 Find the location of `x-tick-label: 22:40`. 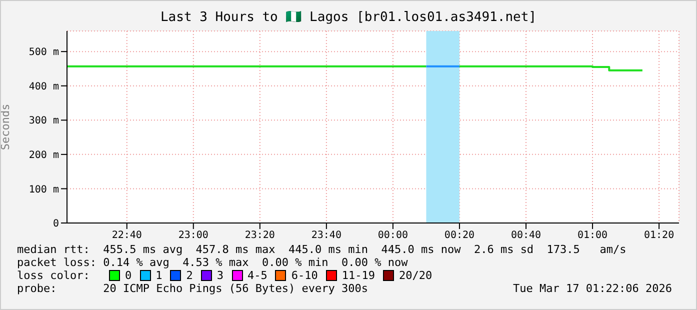

x-tick-label: 22:40 is located at coordinates (127, 236).